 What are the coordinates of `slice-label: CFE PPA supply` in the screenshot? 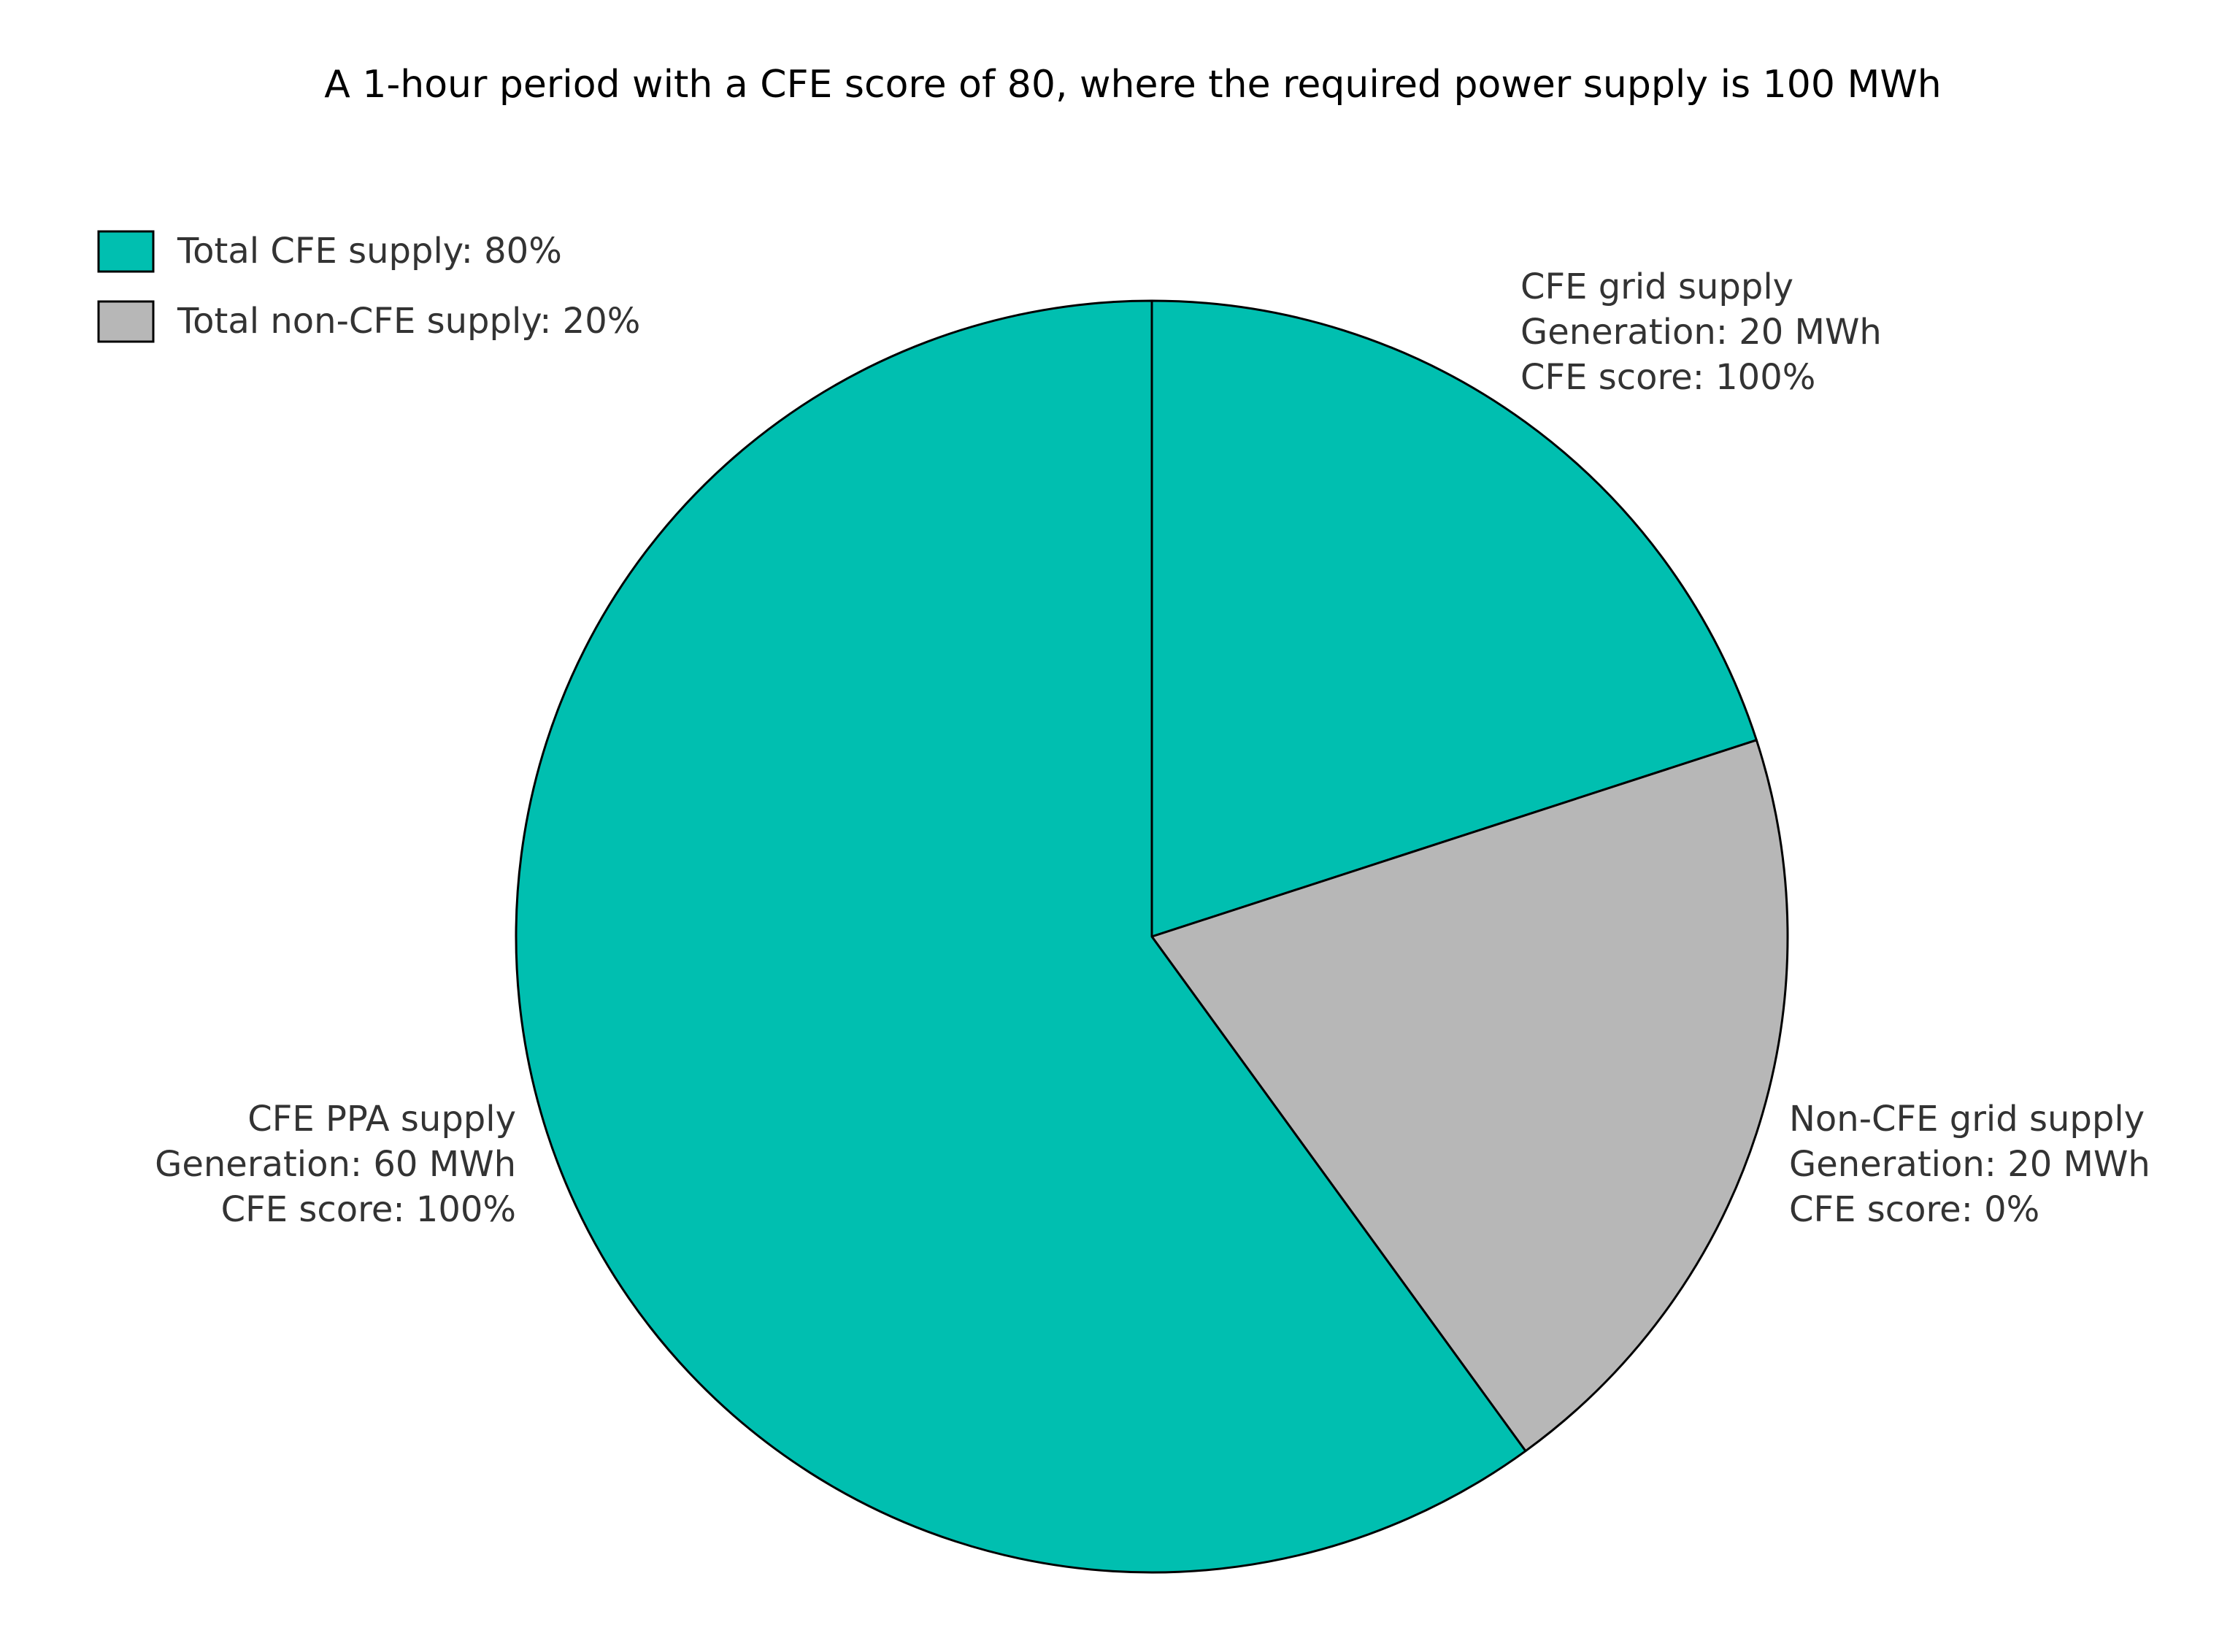 It's located at (381, 1119).